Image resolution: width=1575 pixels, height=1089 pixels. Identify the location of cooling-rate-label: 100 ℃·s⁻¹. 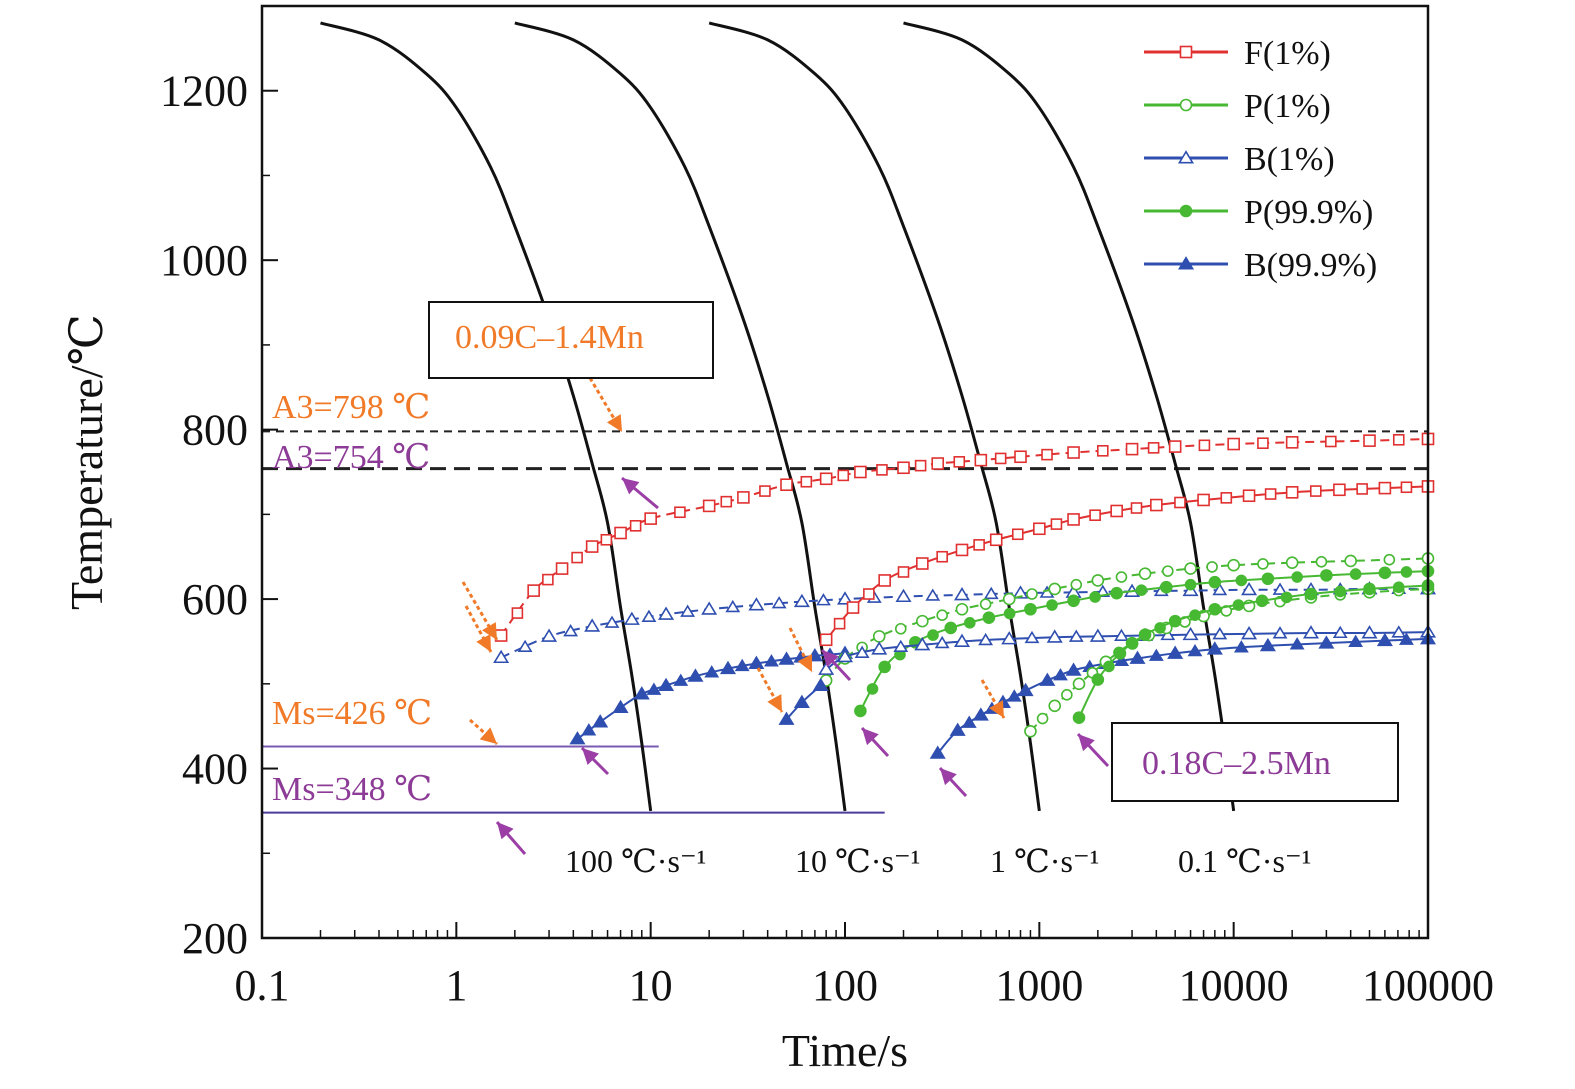
(635, 861).